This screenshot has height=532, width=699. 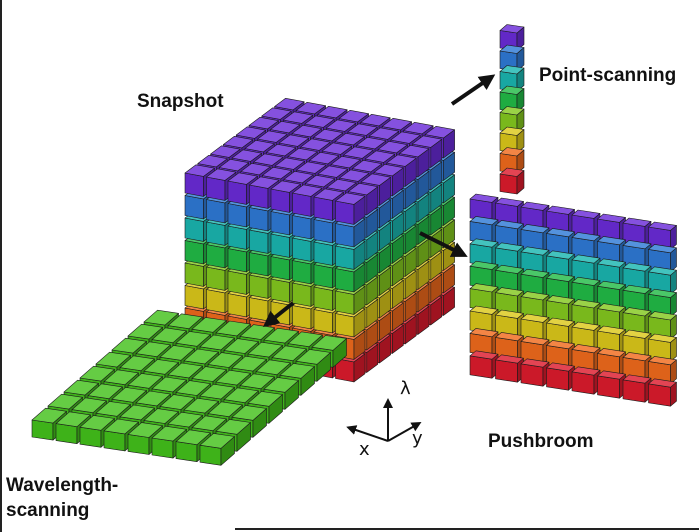 I want to click on pushbroom-label: Pushbroom, so click(x=541, y=441).